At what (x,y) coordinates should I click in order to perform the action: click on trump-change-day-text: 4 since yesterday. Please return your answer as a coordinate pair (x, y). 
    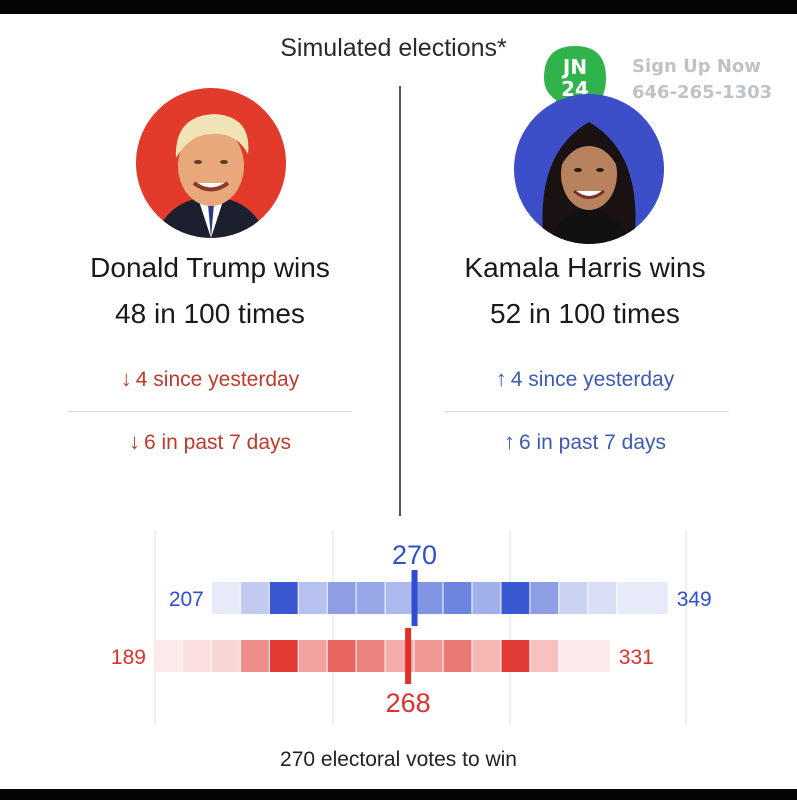
    Looking at the image, I should click on (217, 379).